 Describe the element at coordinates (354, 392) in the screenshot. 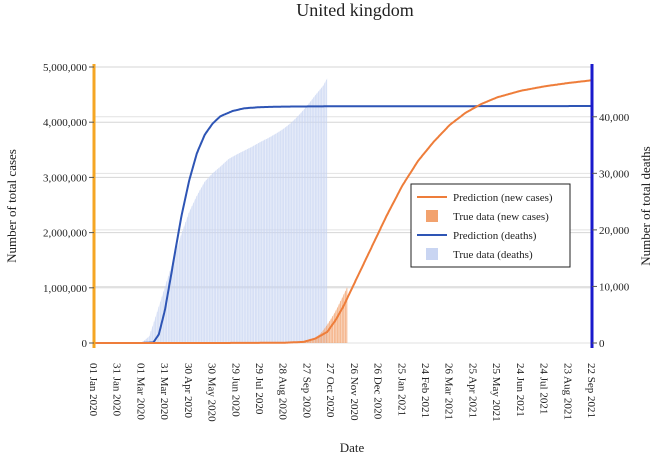

I see `x-tick-label: 26 Nov 2020` at that location.